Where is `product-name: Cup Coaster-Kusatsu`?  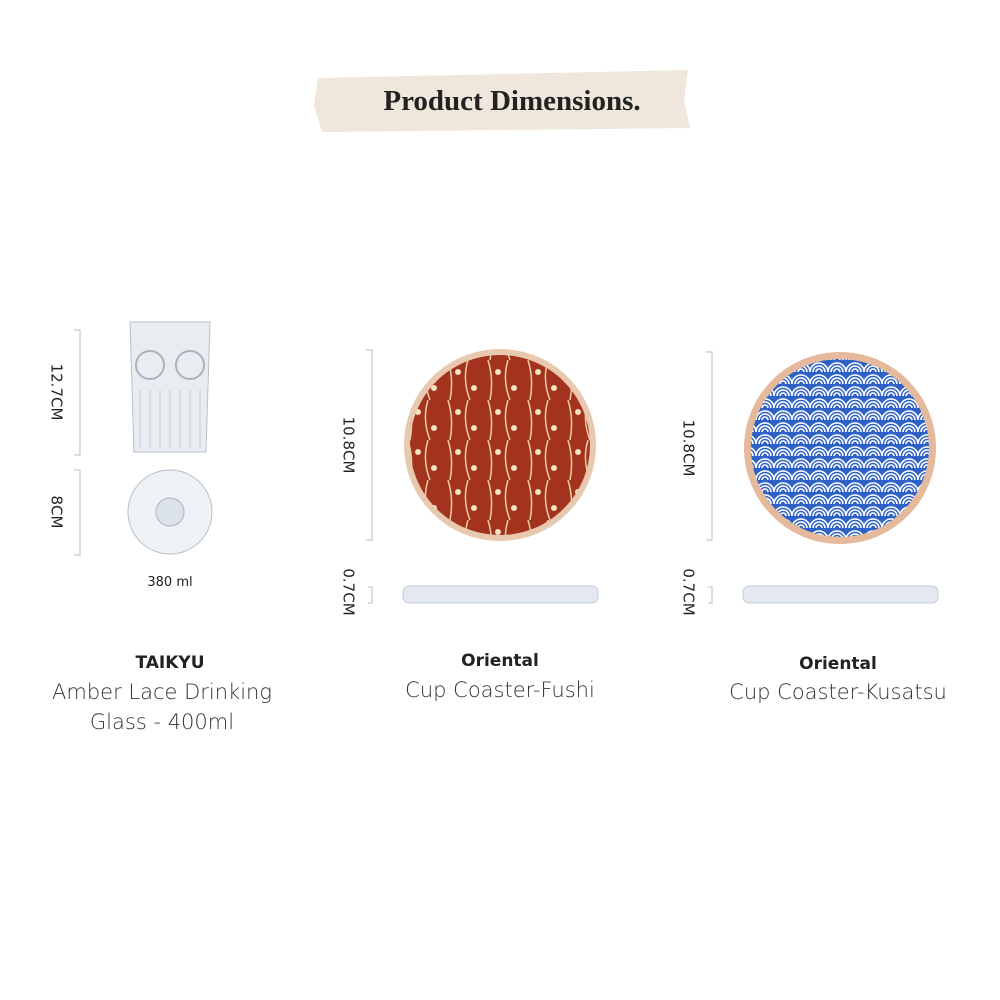
product-name: Cup Coaster-Kusatsu is located at coordinates (838, 692).